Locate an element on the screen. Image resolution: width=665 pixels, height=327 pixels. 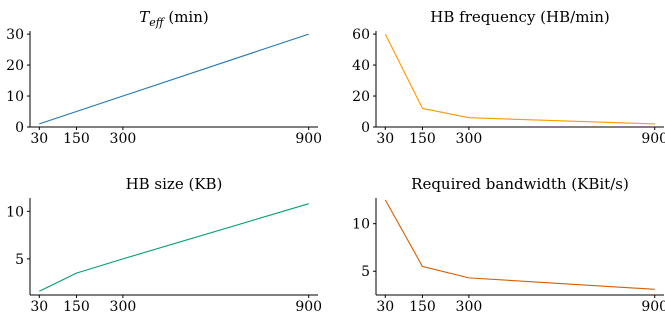
y-tick-label: 60 is located at coordinates (361, 35).